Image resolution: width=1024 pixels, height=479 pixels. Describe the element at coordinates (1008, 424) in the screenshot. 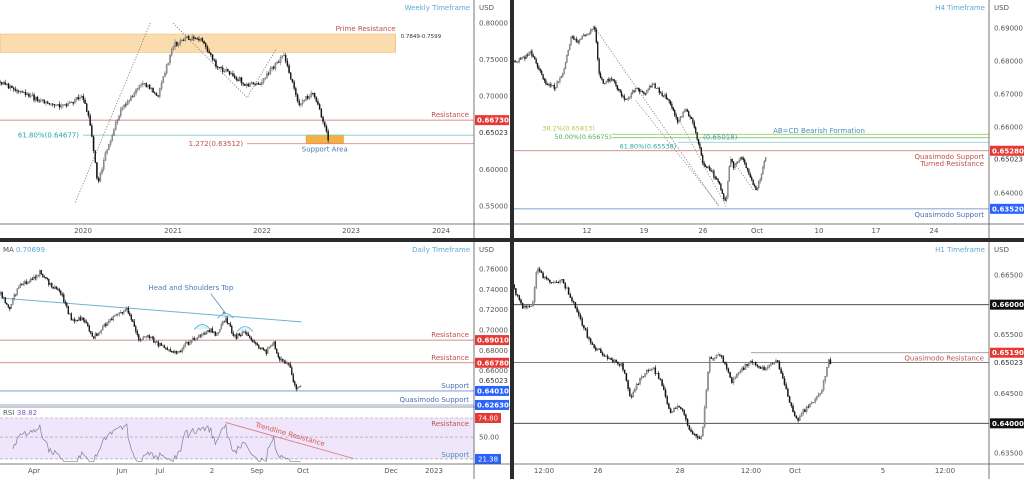

I see `price-badge-text: 0.64000` at that location.